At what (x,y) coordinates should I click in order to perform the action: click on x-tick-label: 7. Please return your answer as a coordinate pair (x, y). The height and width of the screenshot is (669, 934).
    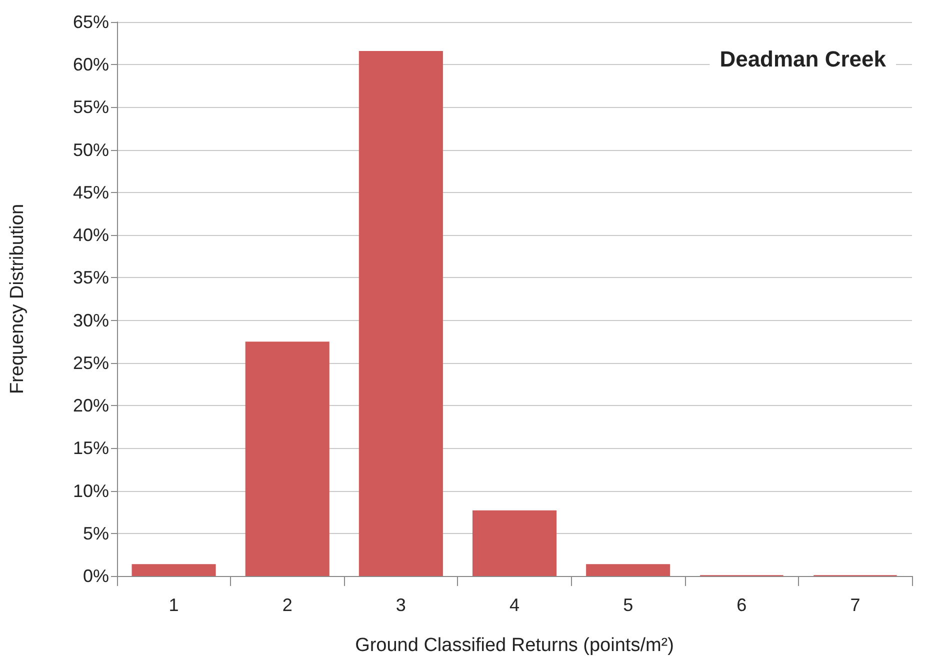
    Looking at the image, I should click on (855, 605).